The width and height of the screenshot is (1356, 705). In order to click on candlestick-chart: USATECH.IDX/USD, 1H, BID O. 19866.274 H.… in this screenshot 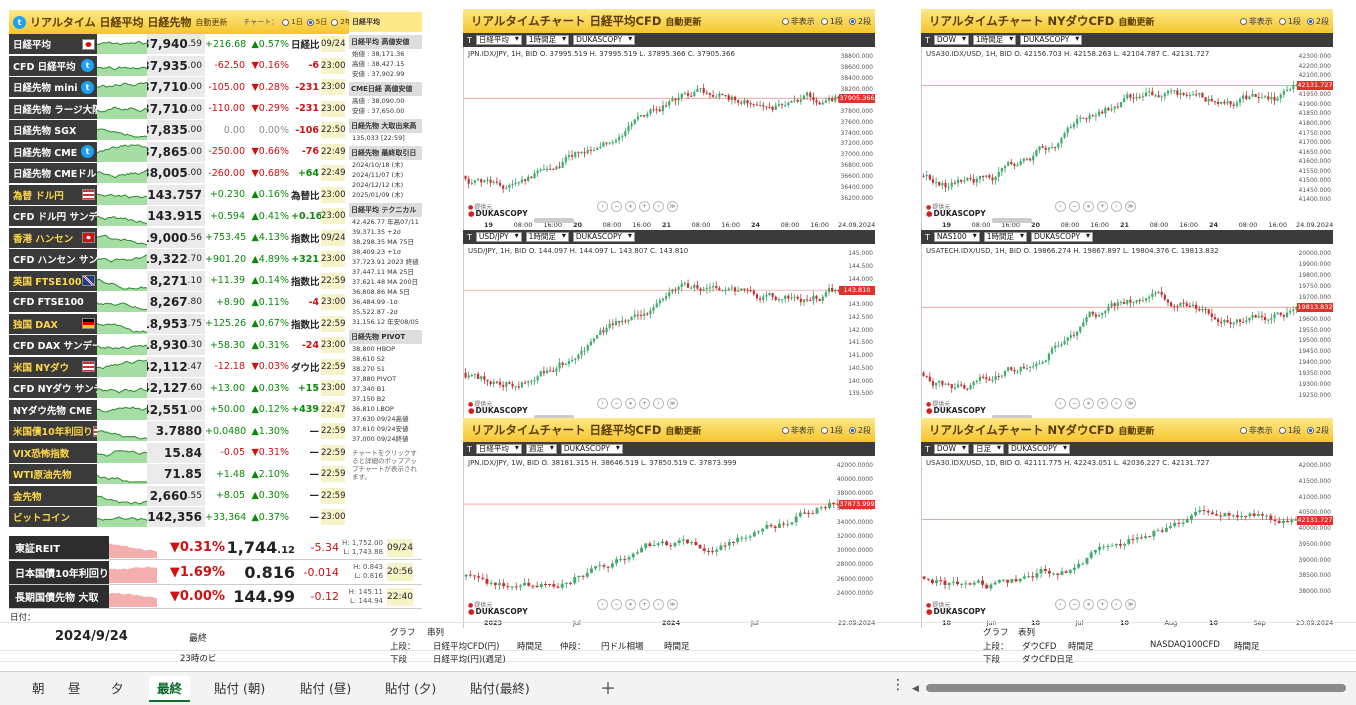, I will do `click(1127, 335)`.